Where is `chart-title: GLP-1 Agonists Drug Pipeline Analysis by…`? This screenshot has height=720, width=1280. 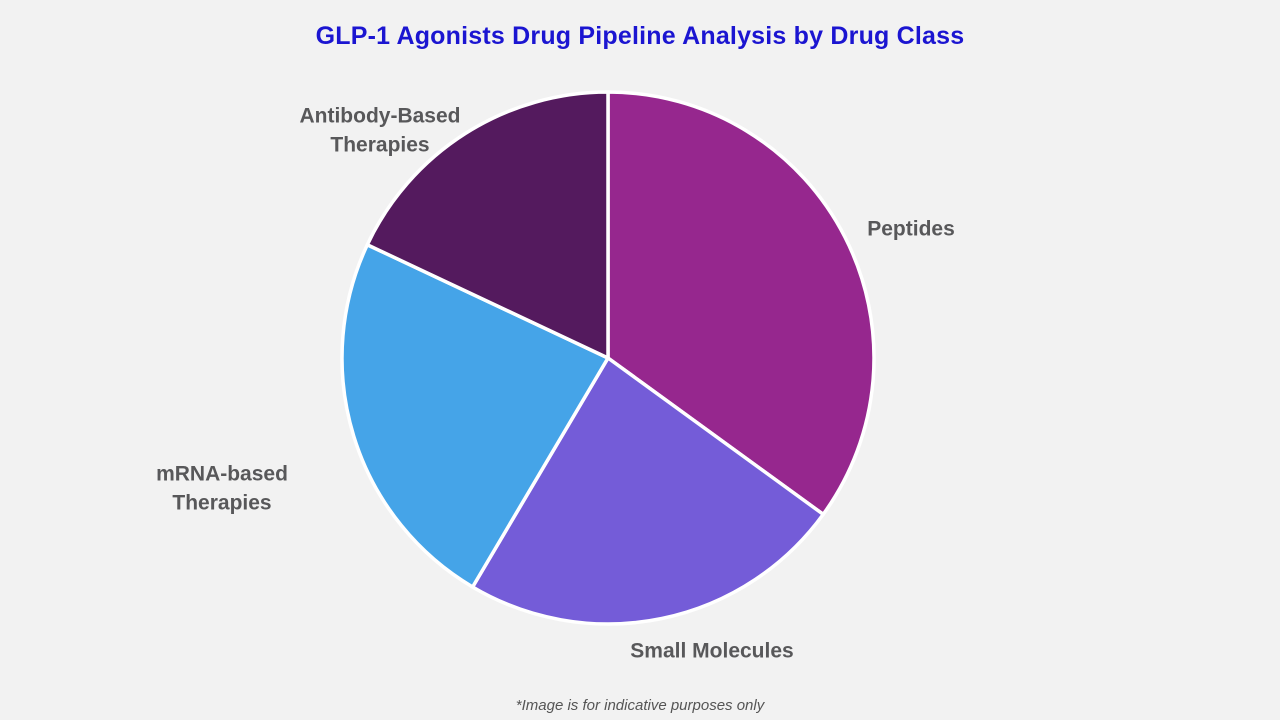 chart-title: GLP-1 Agonists Drug Pipeline Analysis by… is located at coordinates (640, 36).